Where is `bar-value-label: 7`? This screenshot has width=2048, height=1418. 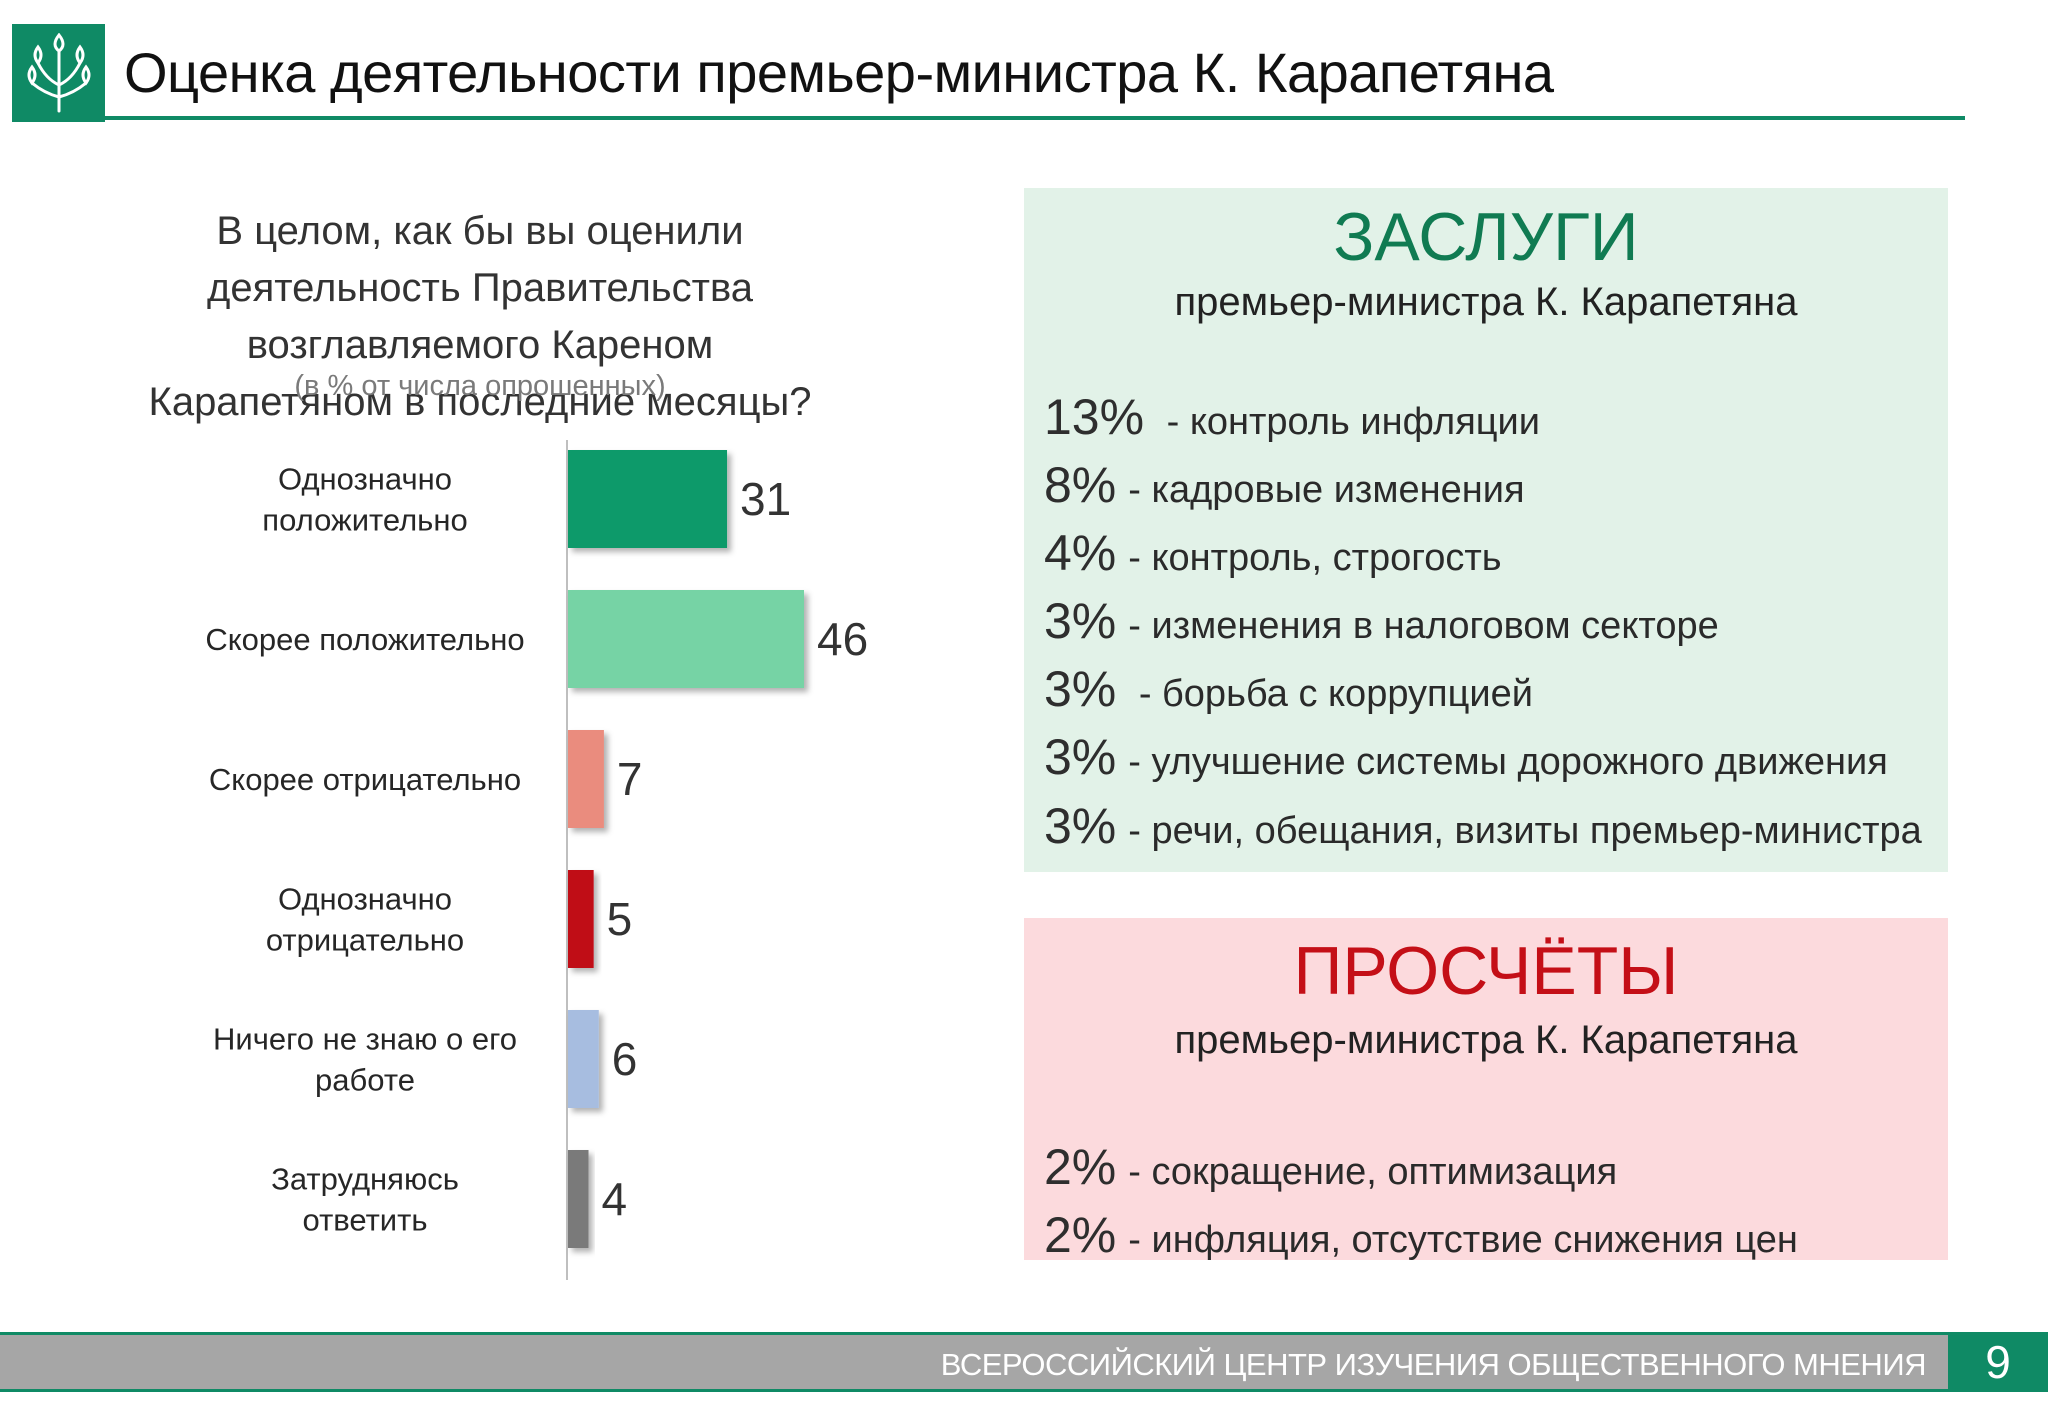
bar-value-label: 7 is located at coordinates (630, 779).